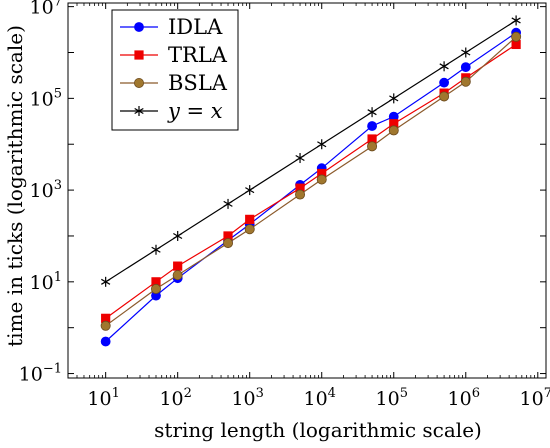 This screenshot has height=448, width=550. Describe the element at coordinates (46, 98) in the screenshot. I see `y-tick-label: 10⁵` at that location.